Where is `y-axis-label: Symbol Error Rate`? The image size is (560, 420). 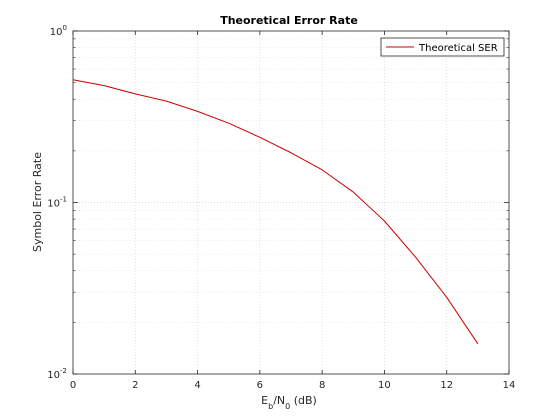
y-axis-label: Symbol Error Rate is located at coordinates (37, 202).